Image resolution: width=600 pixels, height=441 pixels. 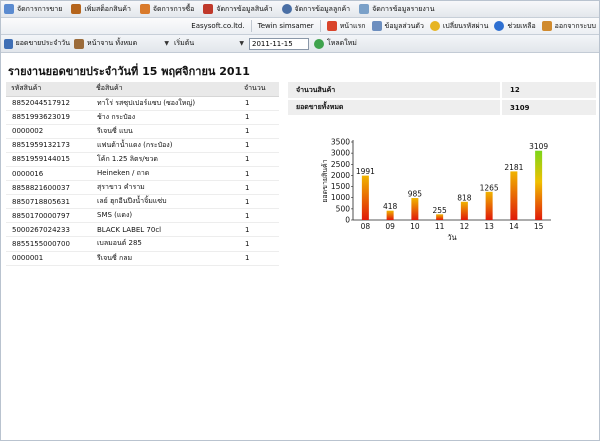 I want to click on cell-name: SMS (แดง), so click(x=165, y=216).